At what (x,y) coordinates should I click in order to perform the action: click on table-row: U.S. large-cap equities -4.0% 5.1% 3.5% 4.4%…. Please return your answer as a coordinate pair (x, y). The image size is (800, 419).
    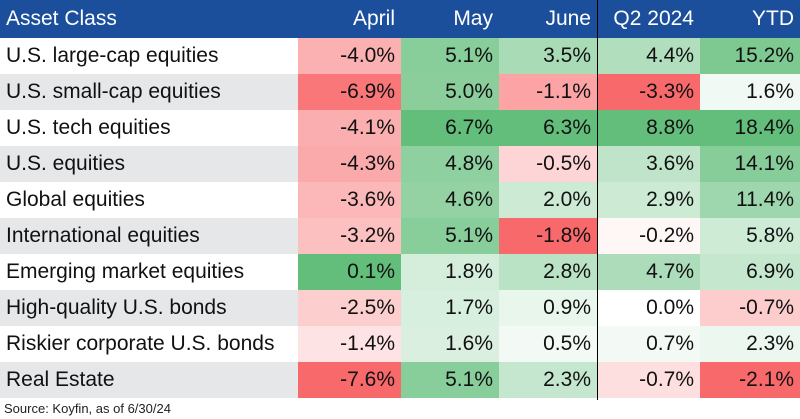
    Looking at the image, I should click on (400, 56).